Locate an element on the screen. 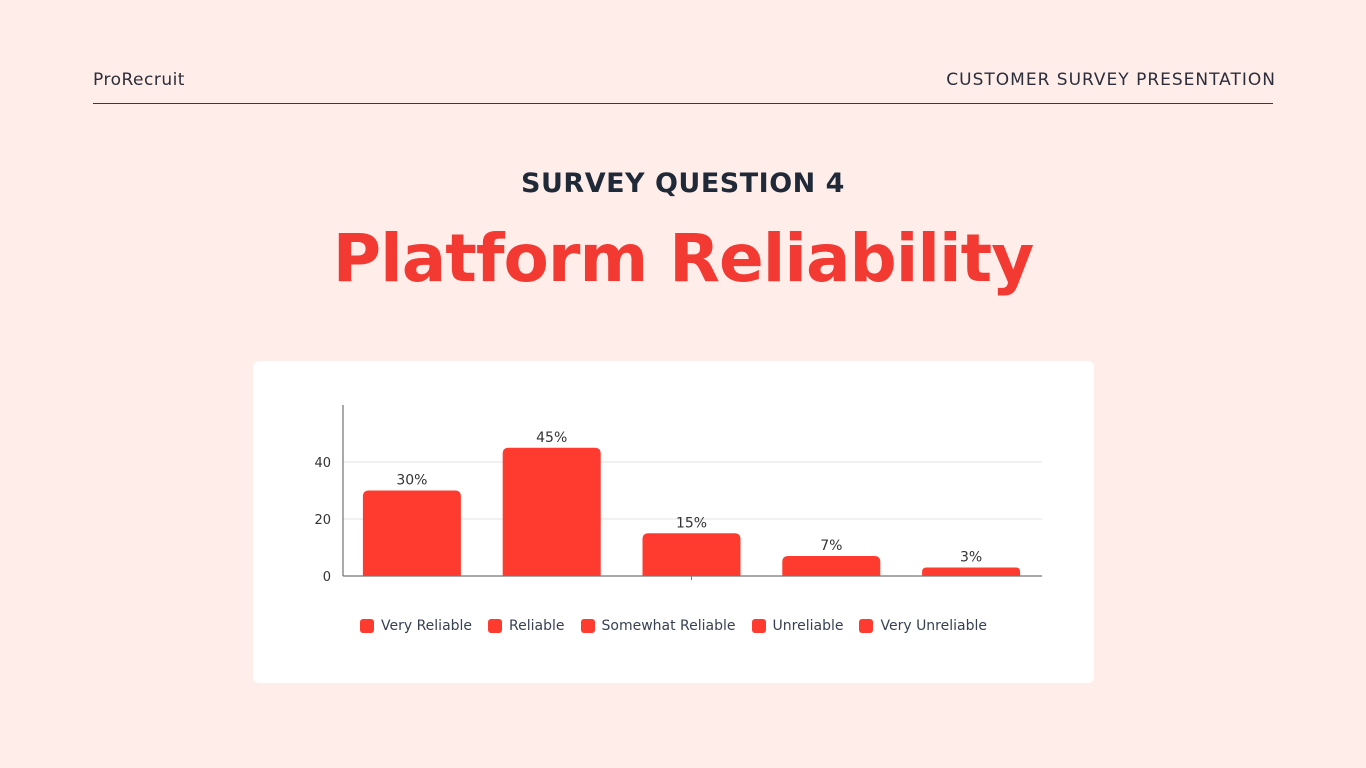 Image resolution: width=1366 pixels, height=768 pixels. legend-item: Very Unreliable is located at coordinates (923, 626).